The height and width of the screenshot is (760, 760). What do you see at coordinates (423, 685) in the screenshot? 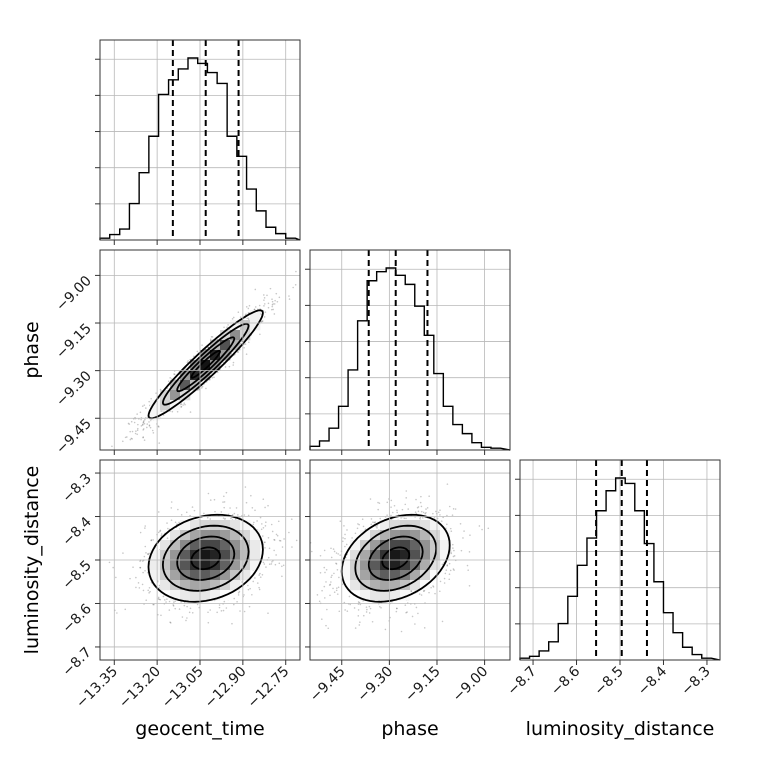
I see `x-tick-label: −9.15` at bounding box center [423, 685].